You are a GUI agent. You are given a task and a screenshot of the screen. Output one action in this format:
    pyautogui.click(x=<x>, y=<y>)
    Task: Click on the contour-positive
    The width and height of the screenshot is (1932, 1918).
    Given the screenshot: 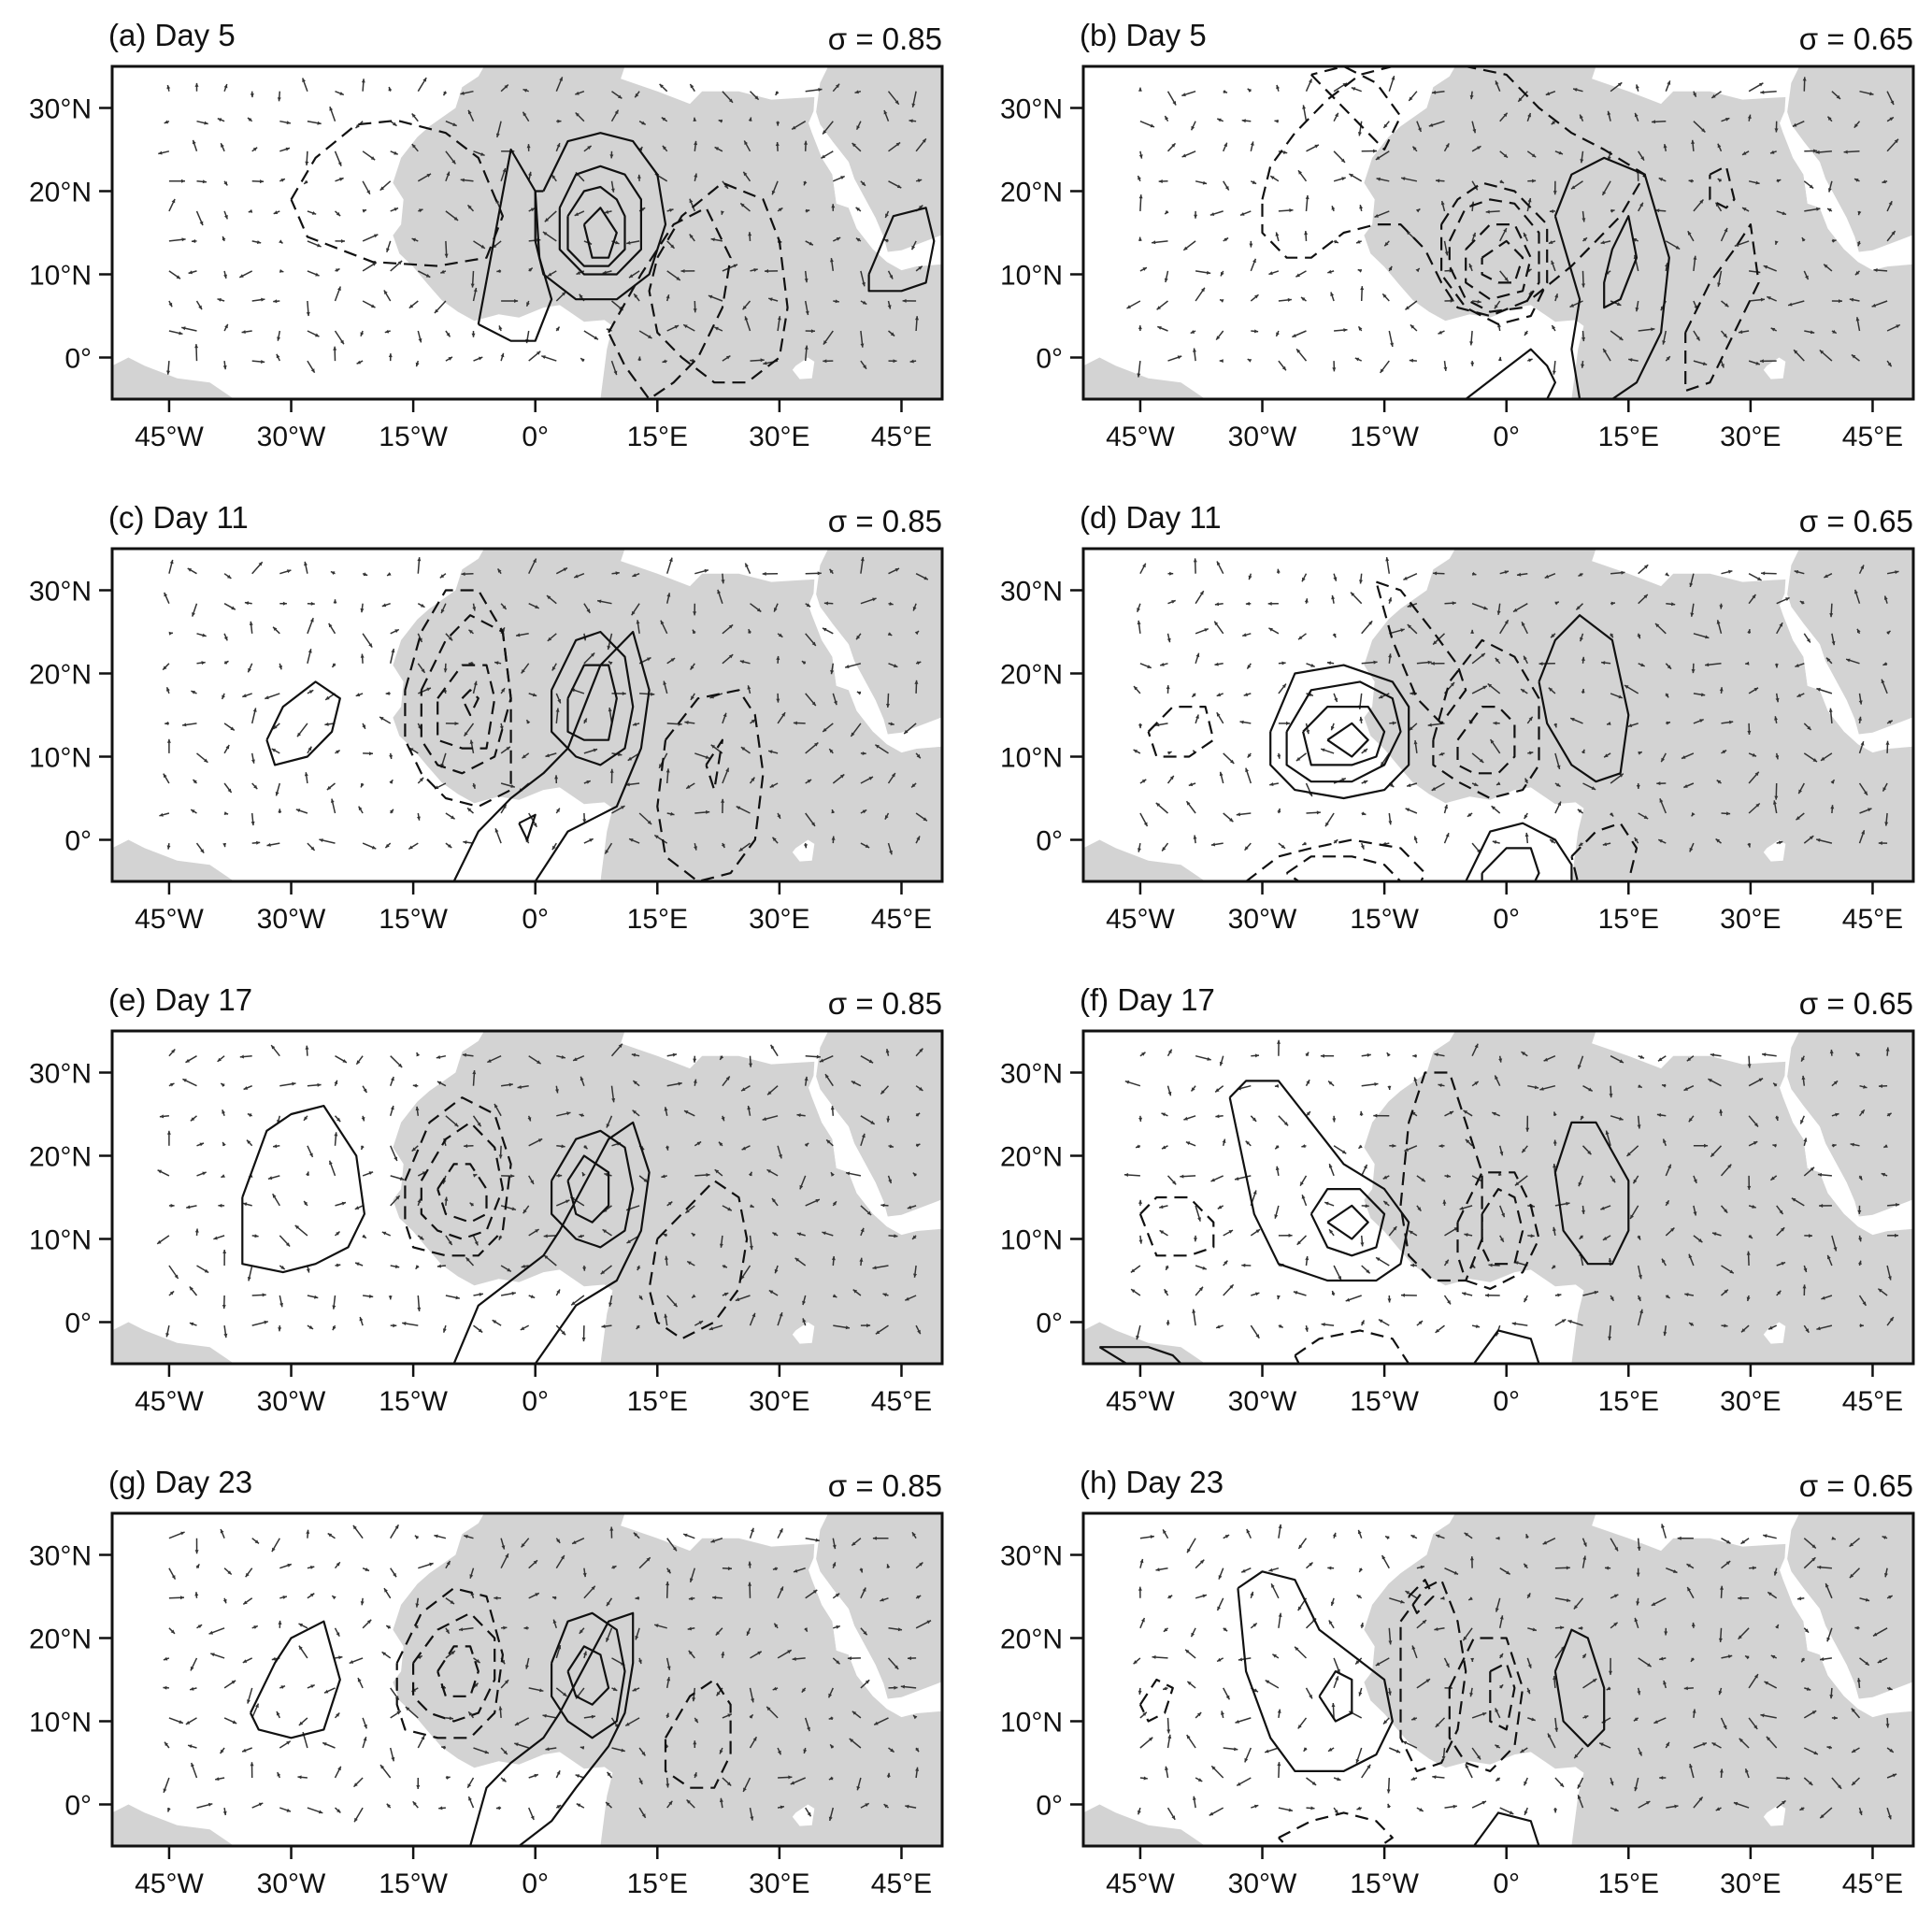 What is the action you would take?
    pyautogui.click(x=596, y=226)
    